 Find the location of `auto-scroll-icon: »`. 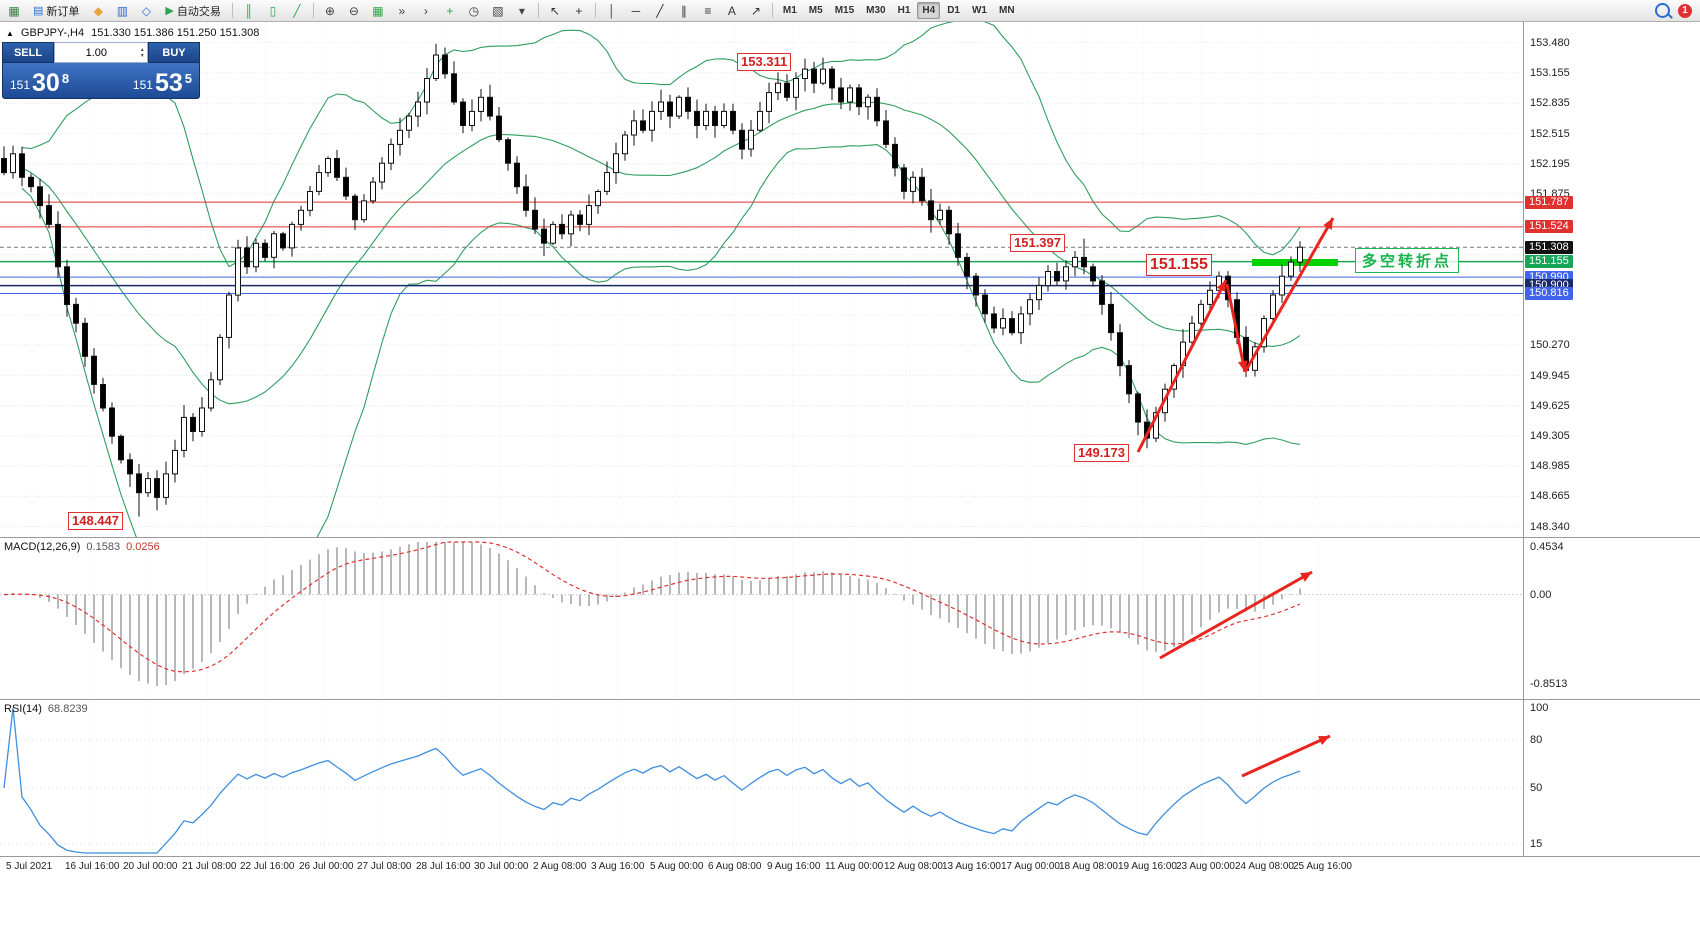

auto-scroll-icon: » is located at coordinates (402, 11).